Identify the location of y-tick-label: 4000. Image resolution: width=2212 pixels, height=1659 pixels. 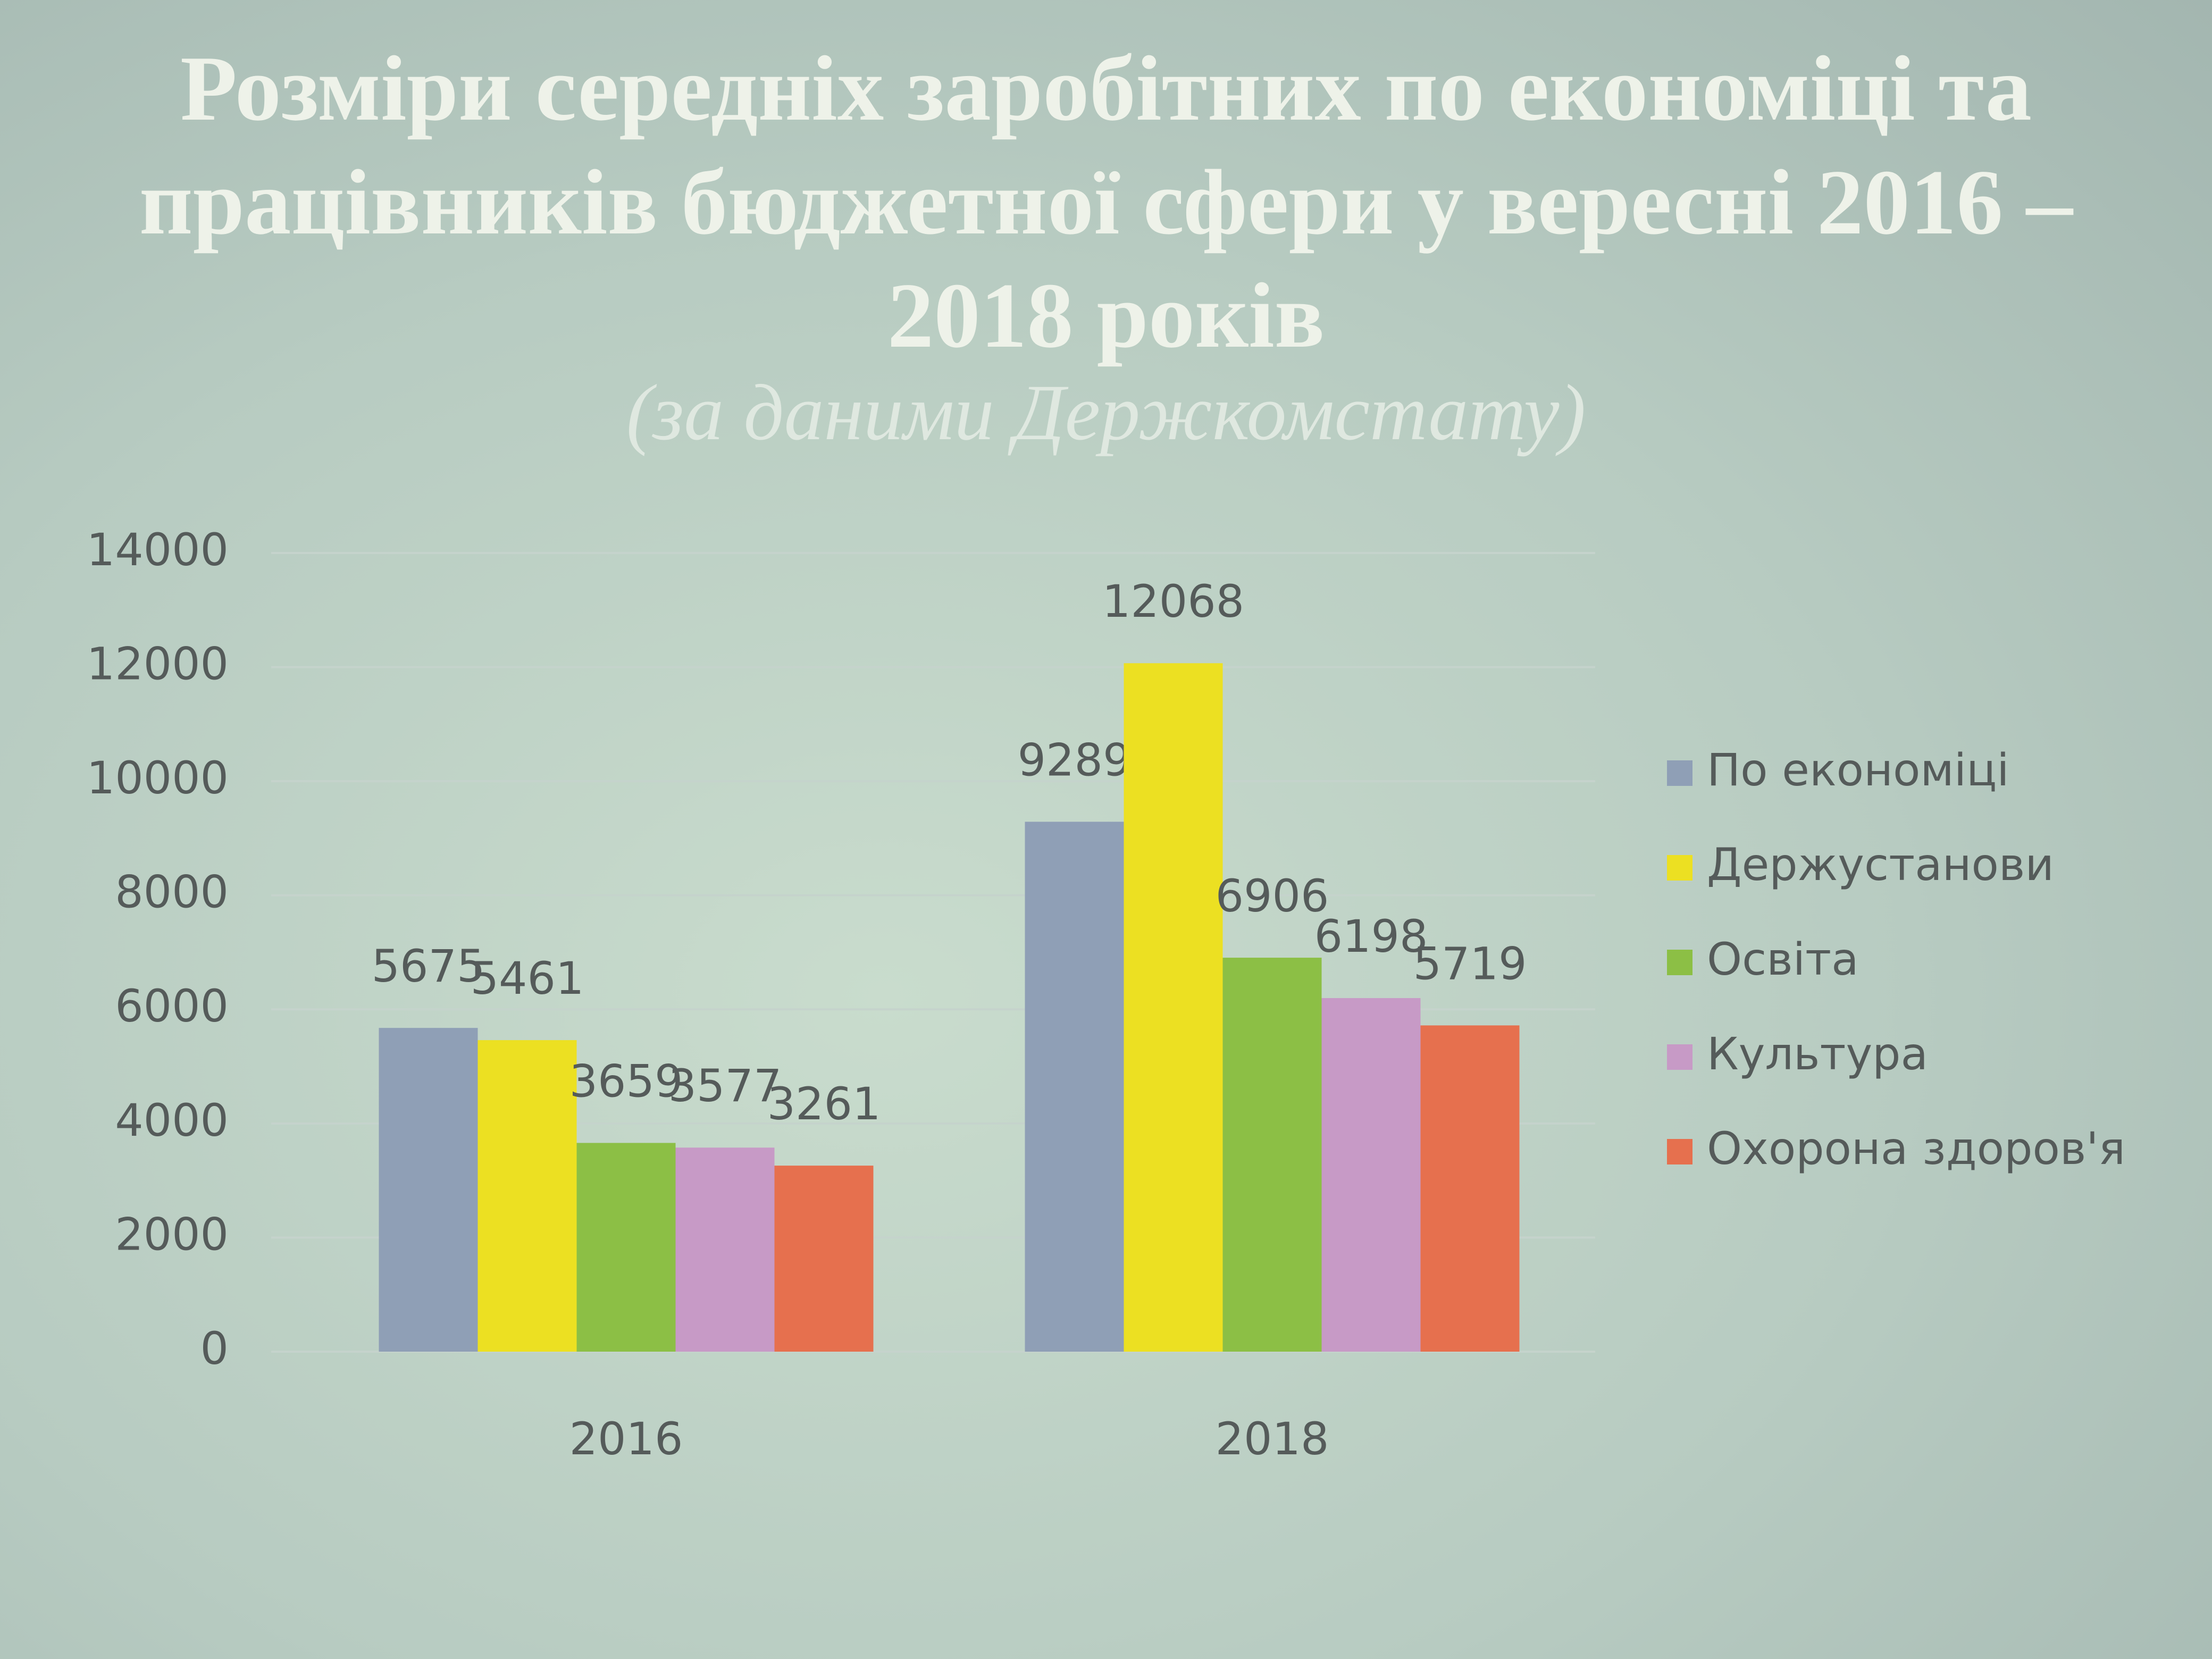
(172, 1120).